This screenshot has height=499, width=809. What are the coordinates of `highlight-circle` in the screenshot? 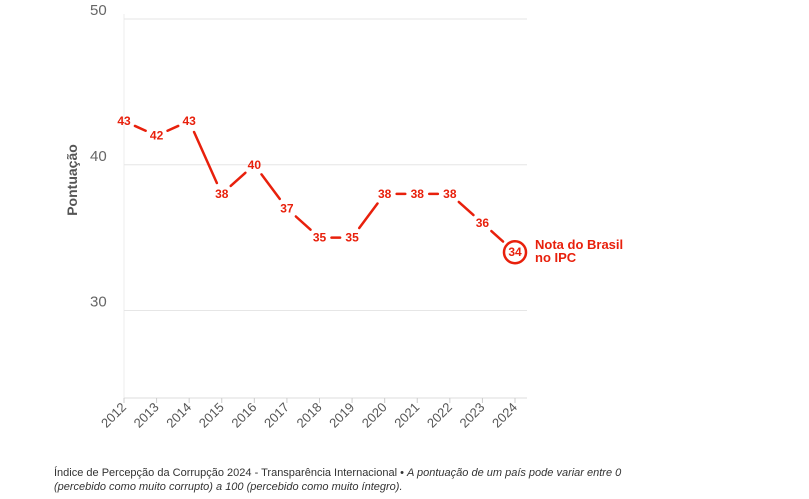 It's located at (515, 252).